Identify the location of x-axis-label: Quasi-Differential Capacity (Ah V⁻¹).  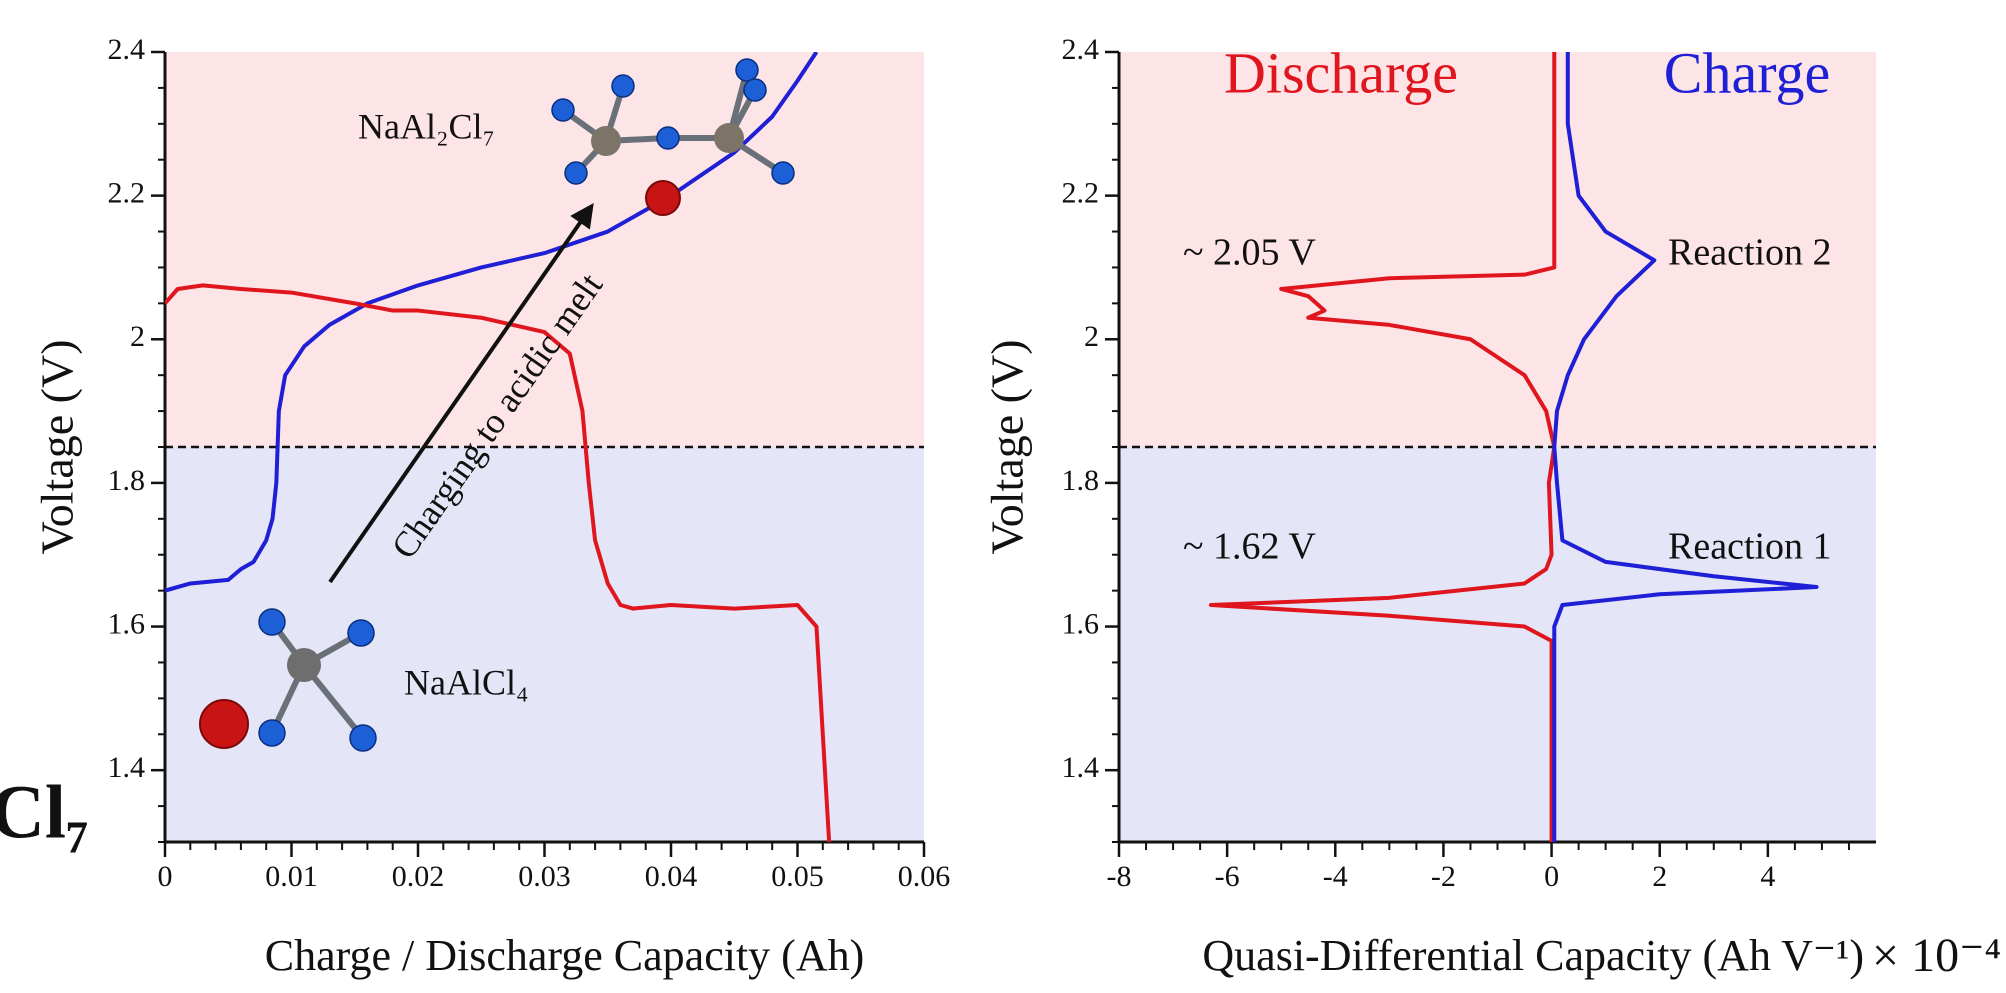
(1533, 955).